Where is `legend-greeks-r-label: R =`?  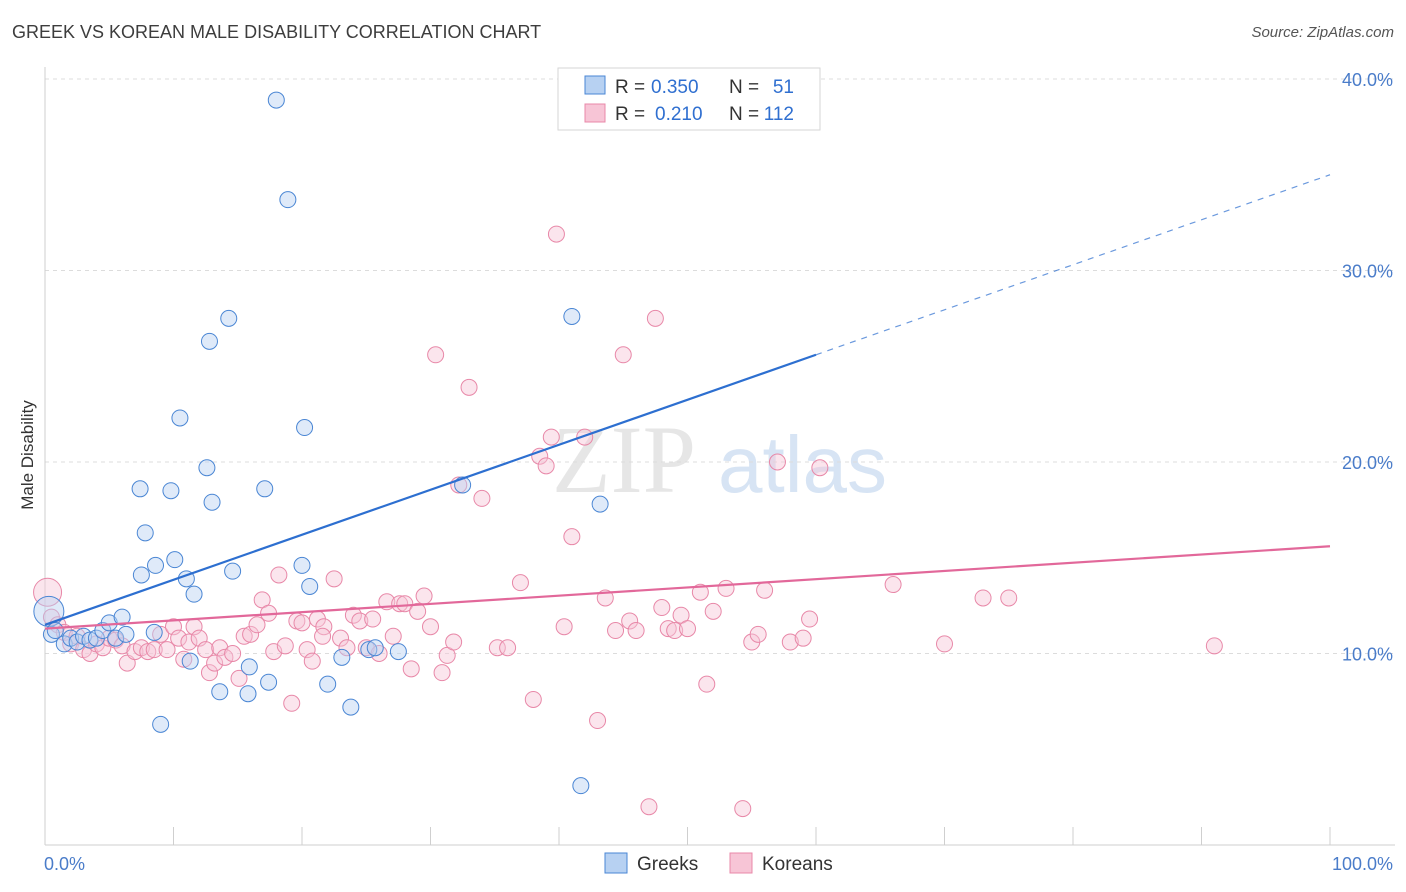 legend-greeks-r-label: R = is located at coordinates (630, 87).